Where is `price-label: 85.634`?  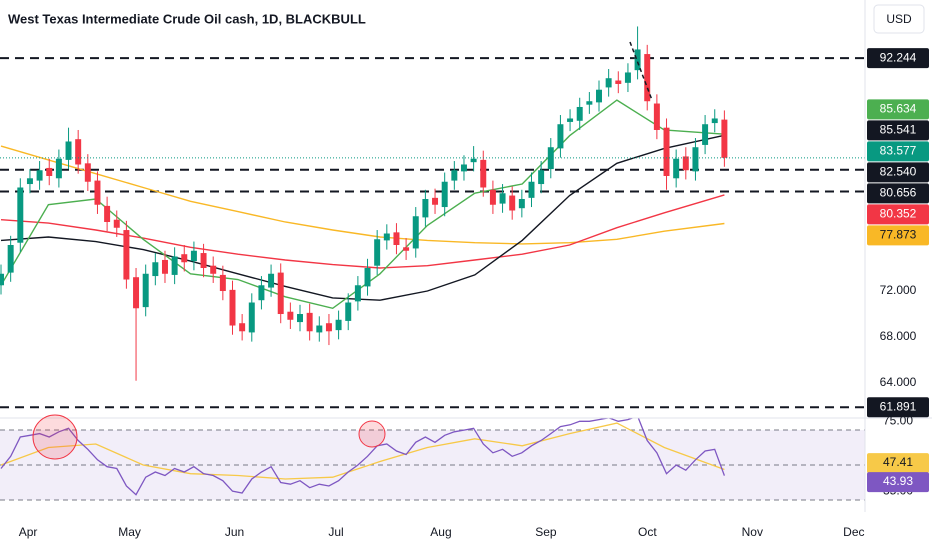
price-label: 85.634 is located at coordinates (898, 109).